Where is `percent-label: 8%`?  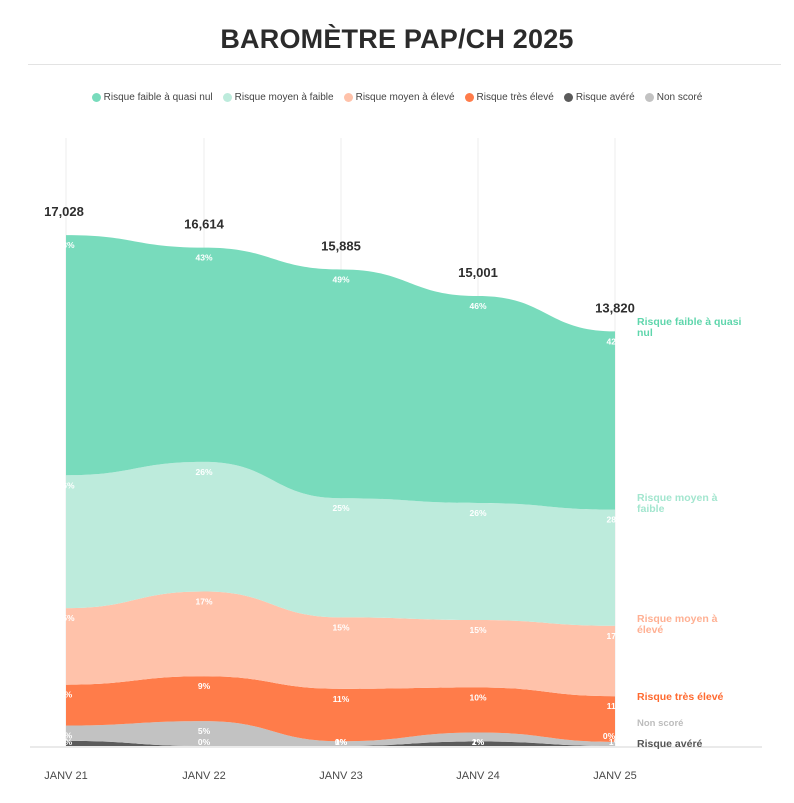 percent-label: 8% is located at coordinates (66, 695).